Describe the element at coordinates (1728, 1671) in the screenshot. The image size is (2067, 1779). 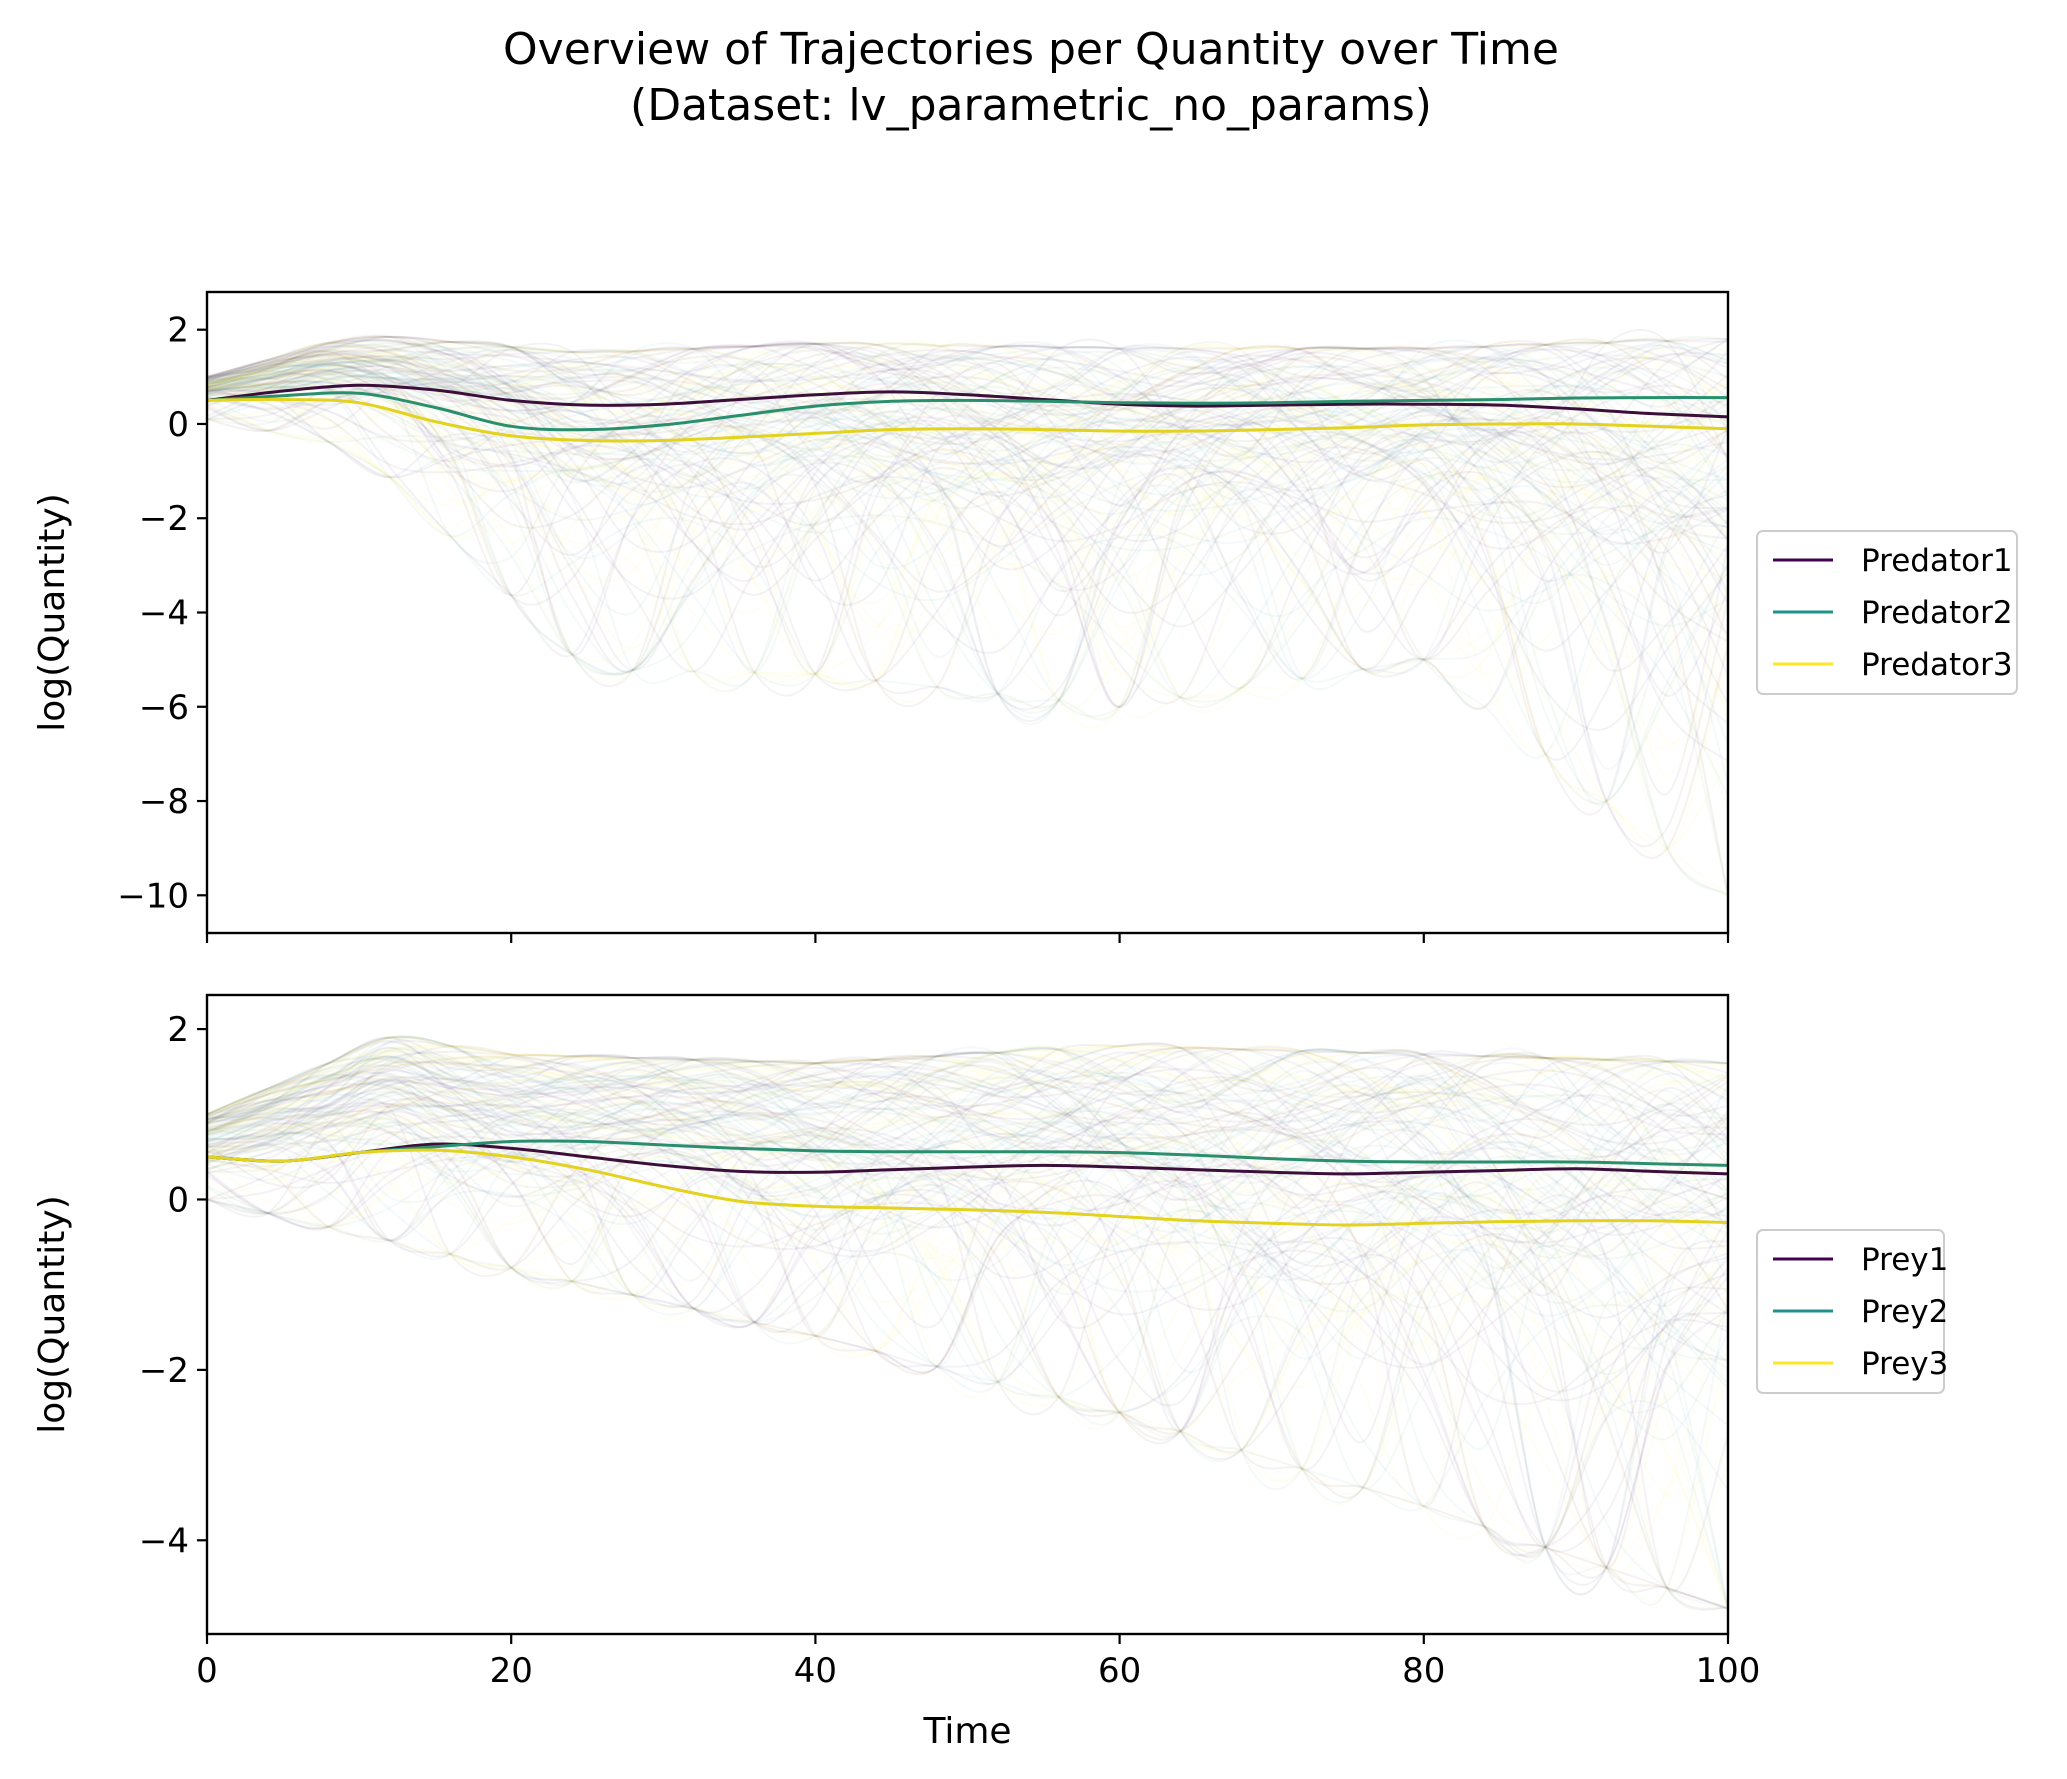
I see `x-tick-label: 100` at that location.